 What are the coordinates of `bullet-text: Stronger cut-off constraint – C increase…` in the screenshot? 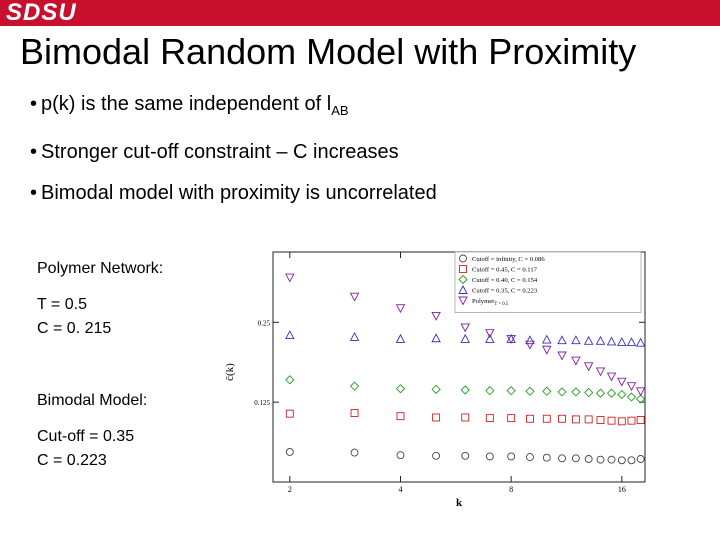 It's located at (220, 152).